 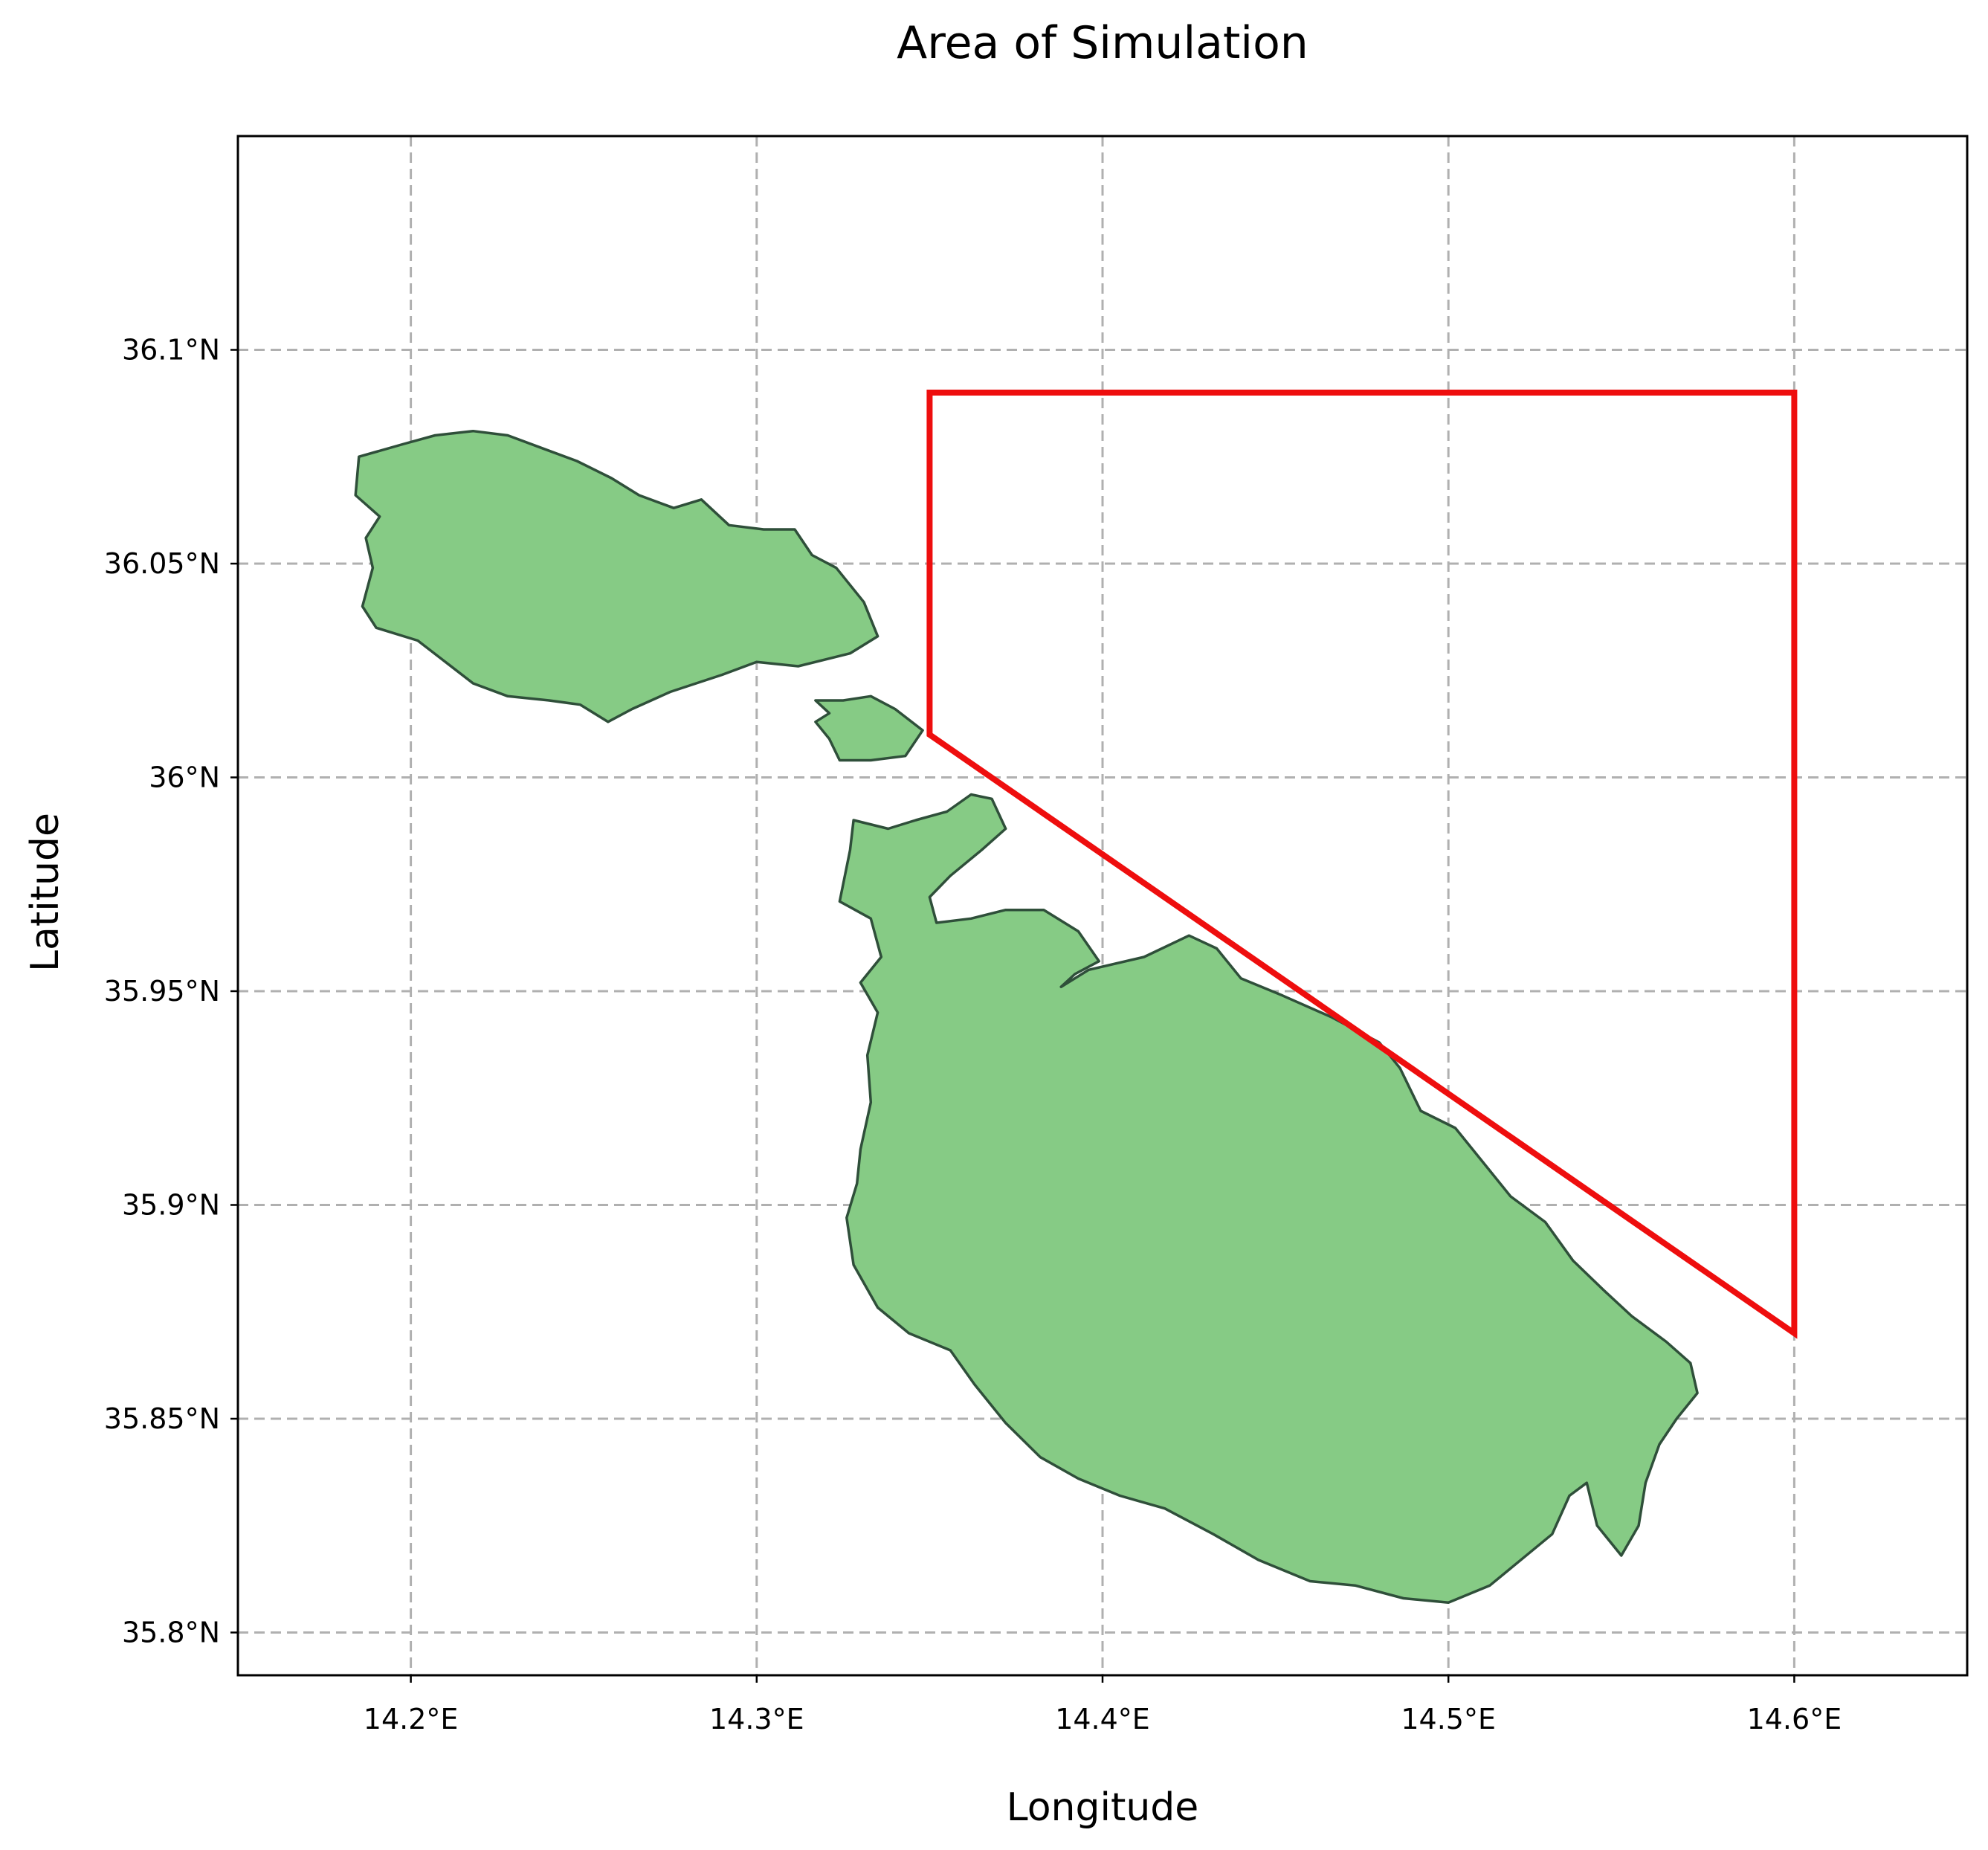 I want to click on y-tick-label: 35.85°N, so click(x=162, y=1418).